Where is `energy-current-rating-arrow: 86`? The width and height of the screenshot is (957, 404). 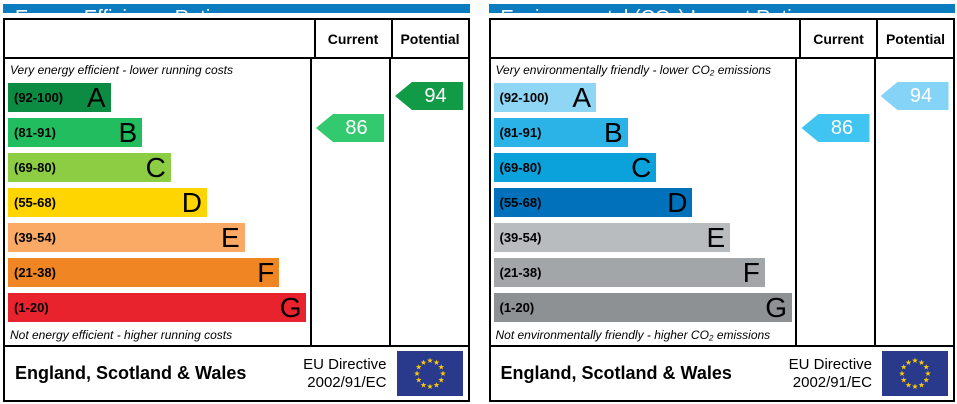
energy-current-rating-arrow: 86 is located at coordinates (350, 128).